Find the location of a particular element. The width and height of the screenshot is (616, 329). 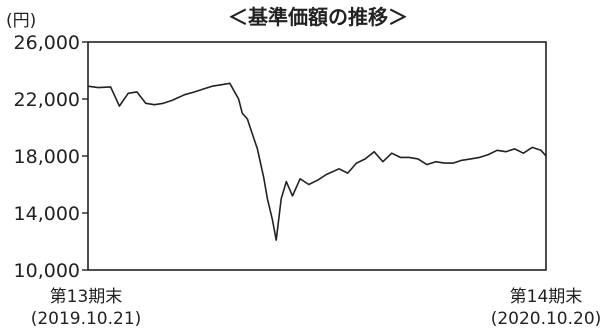

y-axis-unit: (円) is located at coordinates (21, 21).